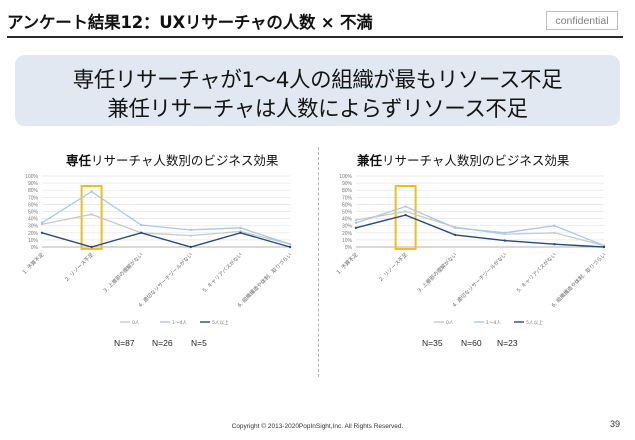 This screenshot has height=440, width=635. What do you see at coordinates (165, 280) in the screenshot?
I see `left-xtick: 4. 適切なリサーチツールがない` at bounding box center [165, 280].